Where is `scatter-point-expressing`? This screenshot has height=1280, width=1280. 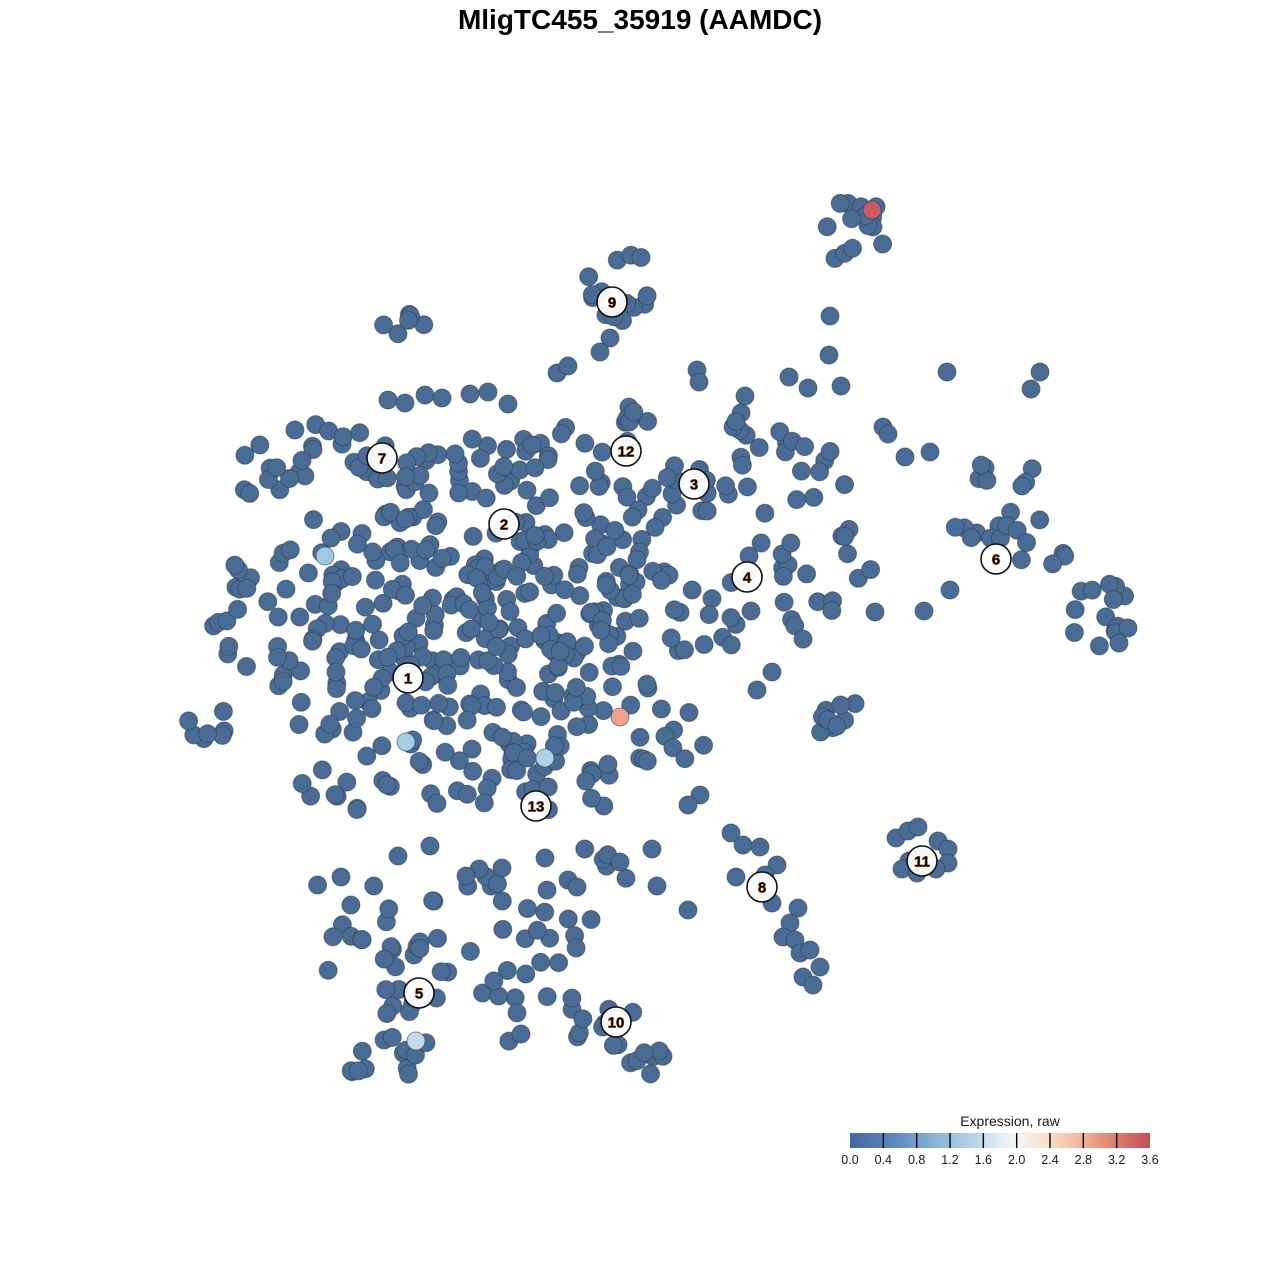 scatter-point-expressing is located at coordinates (325, 556).